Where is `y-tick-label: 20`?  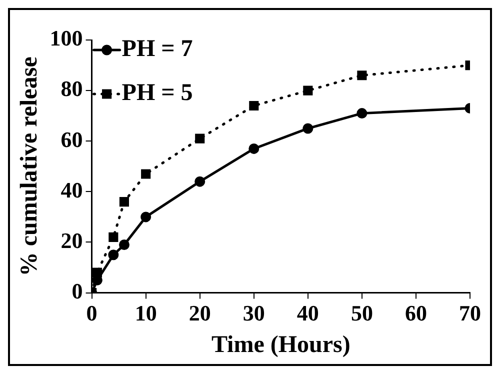 y-tick-label: 20 is located at coordinates (71, 240).